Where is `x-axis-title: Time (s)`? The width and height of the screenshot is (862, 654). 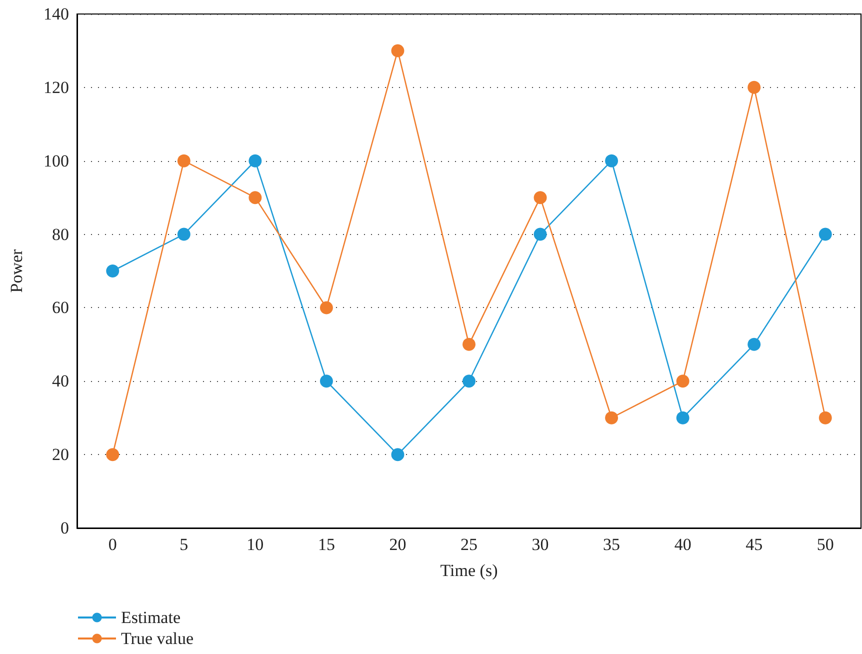
x-axis-title: Time (s) is located at coordinates (469, 570).